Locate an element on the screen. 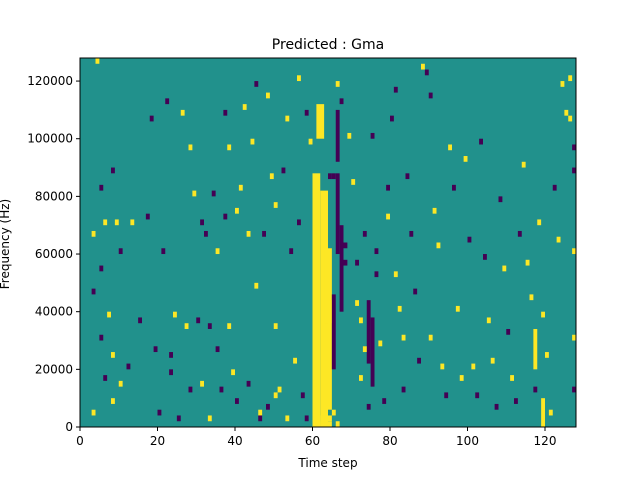  y-tick-label: 120000 is located at coordinates (50, 81).